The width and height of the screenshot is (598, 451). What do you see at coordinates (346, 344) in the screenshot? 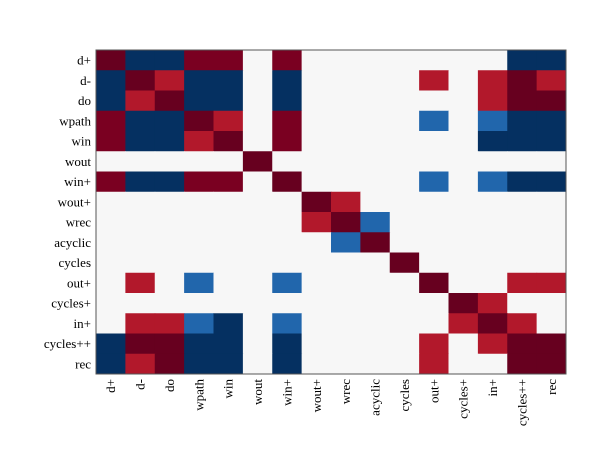
I see `heatmap-cell-cycles++-wrec` at bounding box center [346, 344].